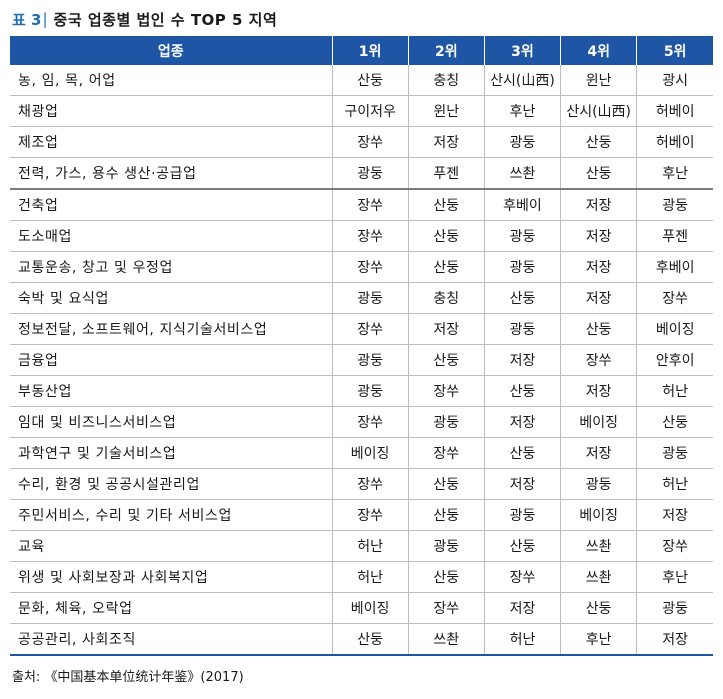 This screenshot has height=699, width=723. Describe the element at coordinates (171, 173) in the screenshot. I see `industry-cell: 전력, 가스, 용수 생산·공급업` at that location.